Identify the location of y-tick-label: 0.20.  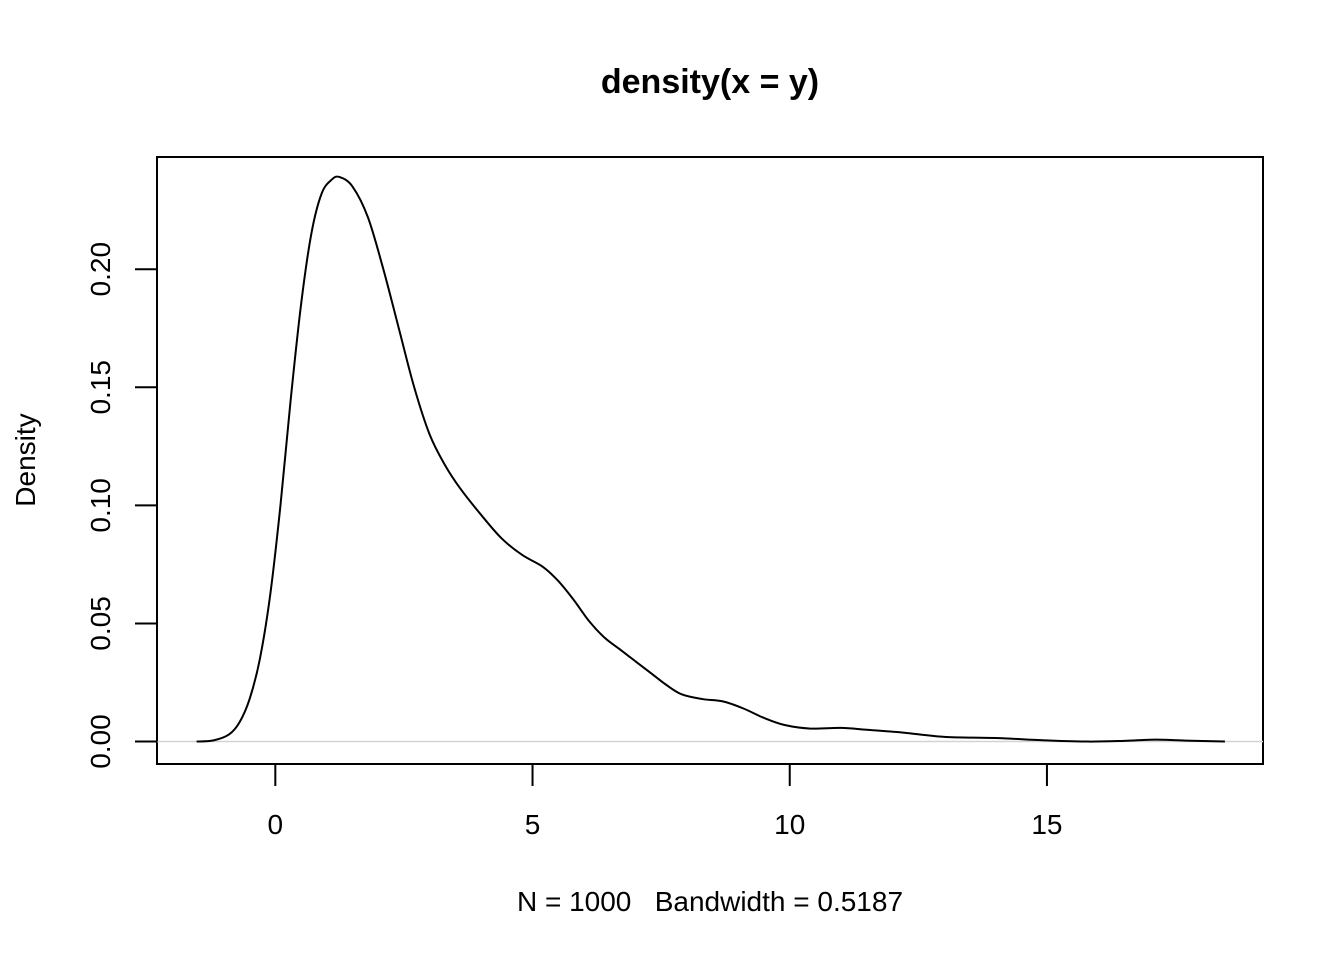
(100, 269).